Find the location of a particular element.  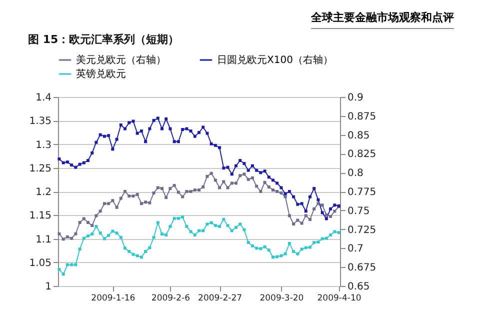

y2-tick-label: 0.675 is located at coordinates (362, 268).